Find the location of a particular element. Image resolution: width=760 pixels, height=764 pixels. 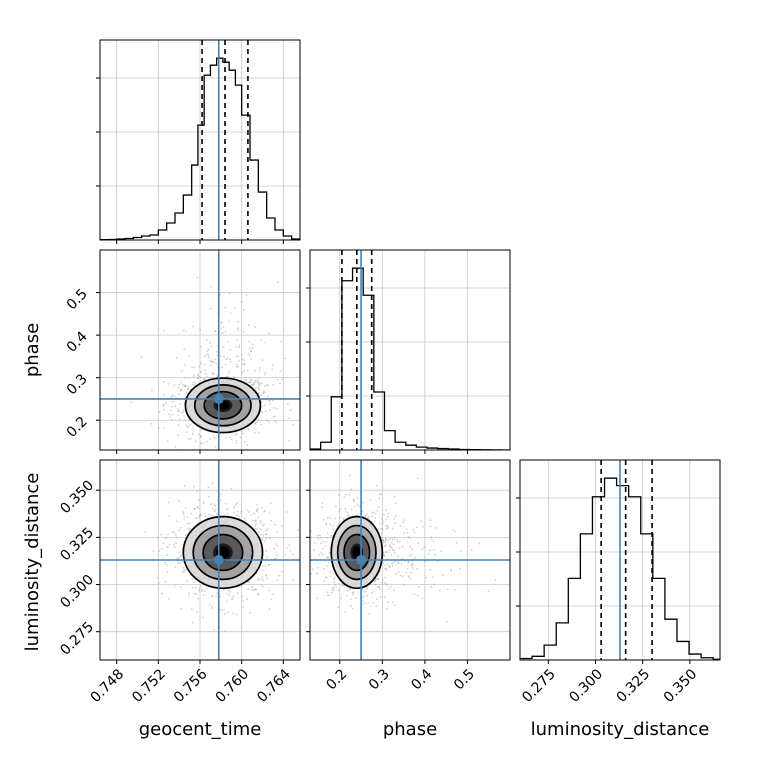

axis-label-y-phase: phase is located at coordinates (32, 350).